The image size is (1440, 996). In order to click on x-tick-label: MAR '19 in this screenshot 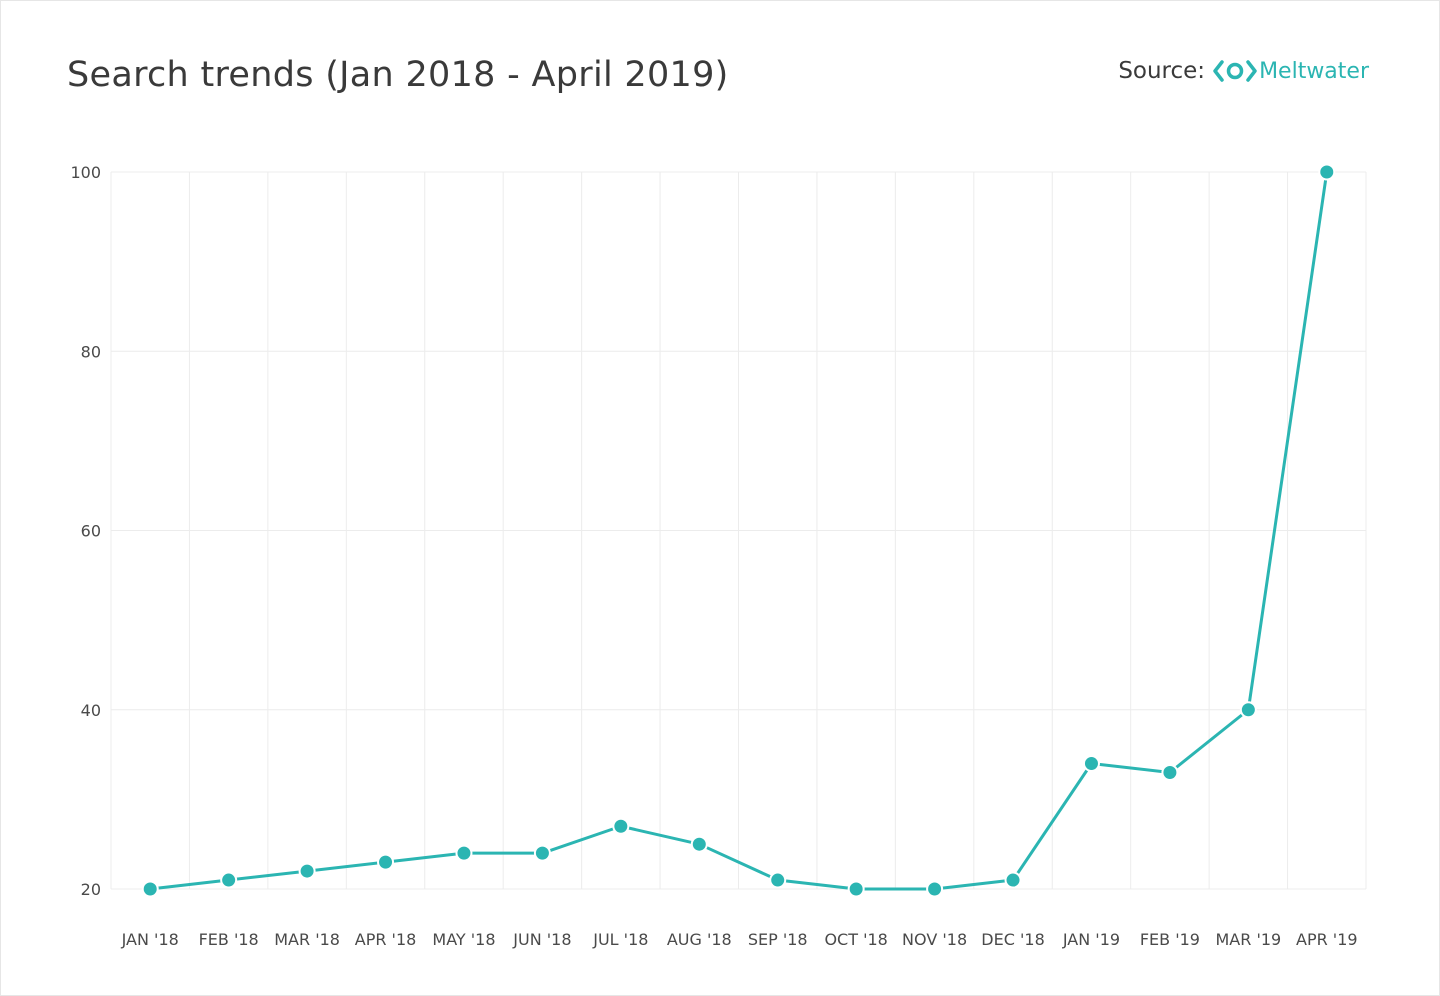, I will do `click(1248, 939)`.